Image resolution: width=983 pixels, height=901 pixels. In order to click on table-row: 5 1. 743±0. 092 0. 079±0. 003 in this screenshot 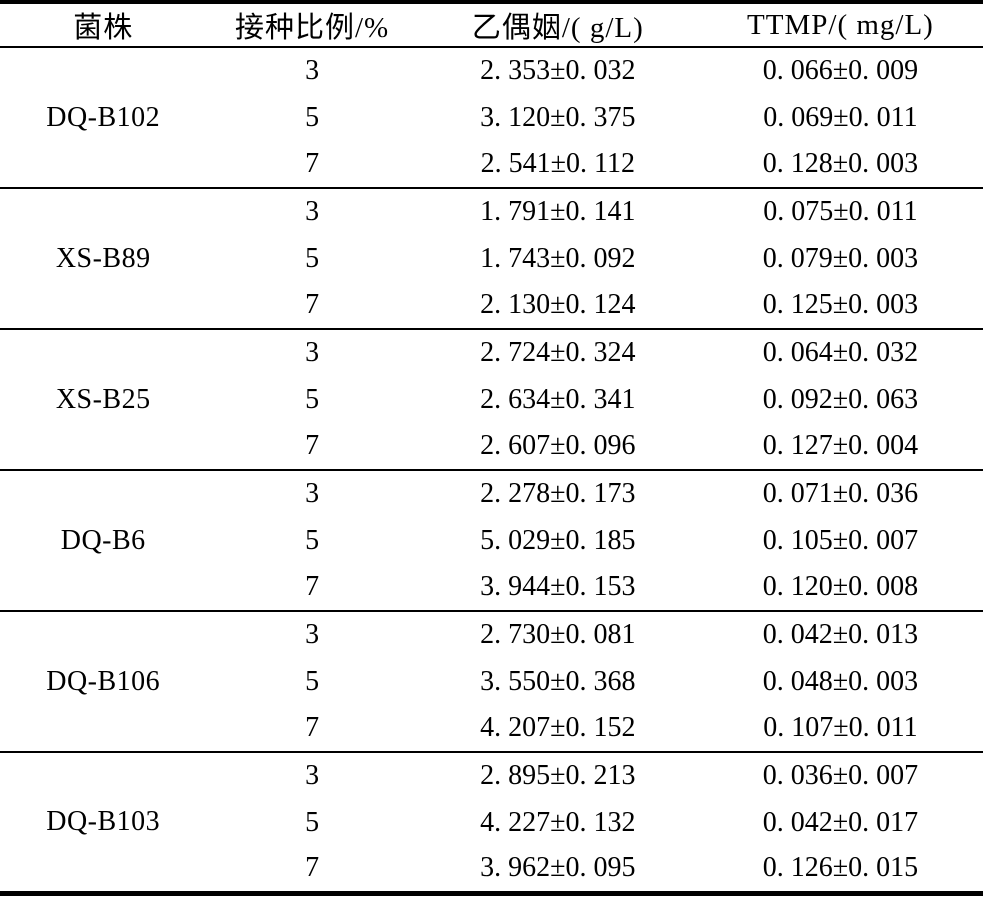, I will do `click(491, 258)`.